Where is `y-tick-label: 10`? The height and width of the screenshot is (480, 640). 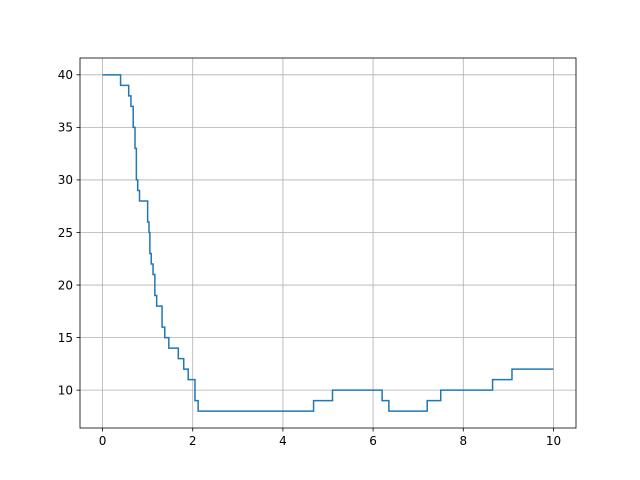
y-tick-label: 10 is located at coordinates (65, 390).